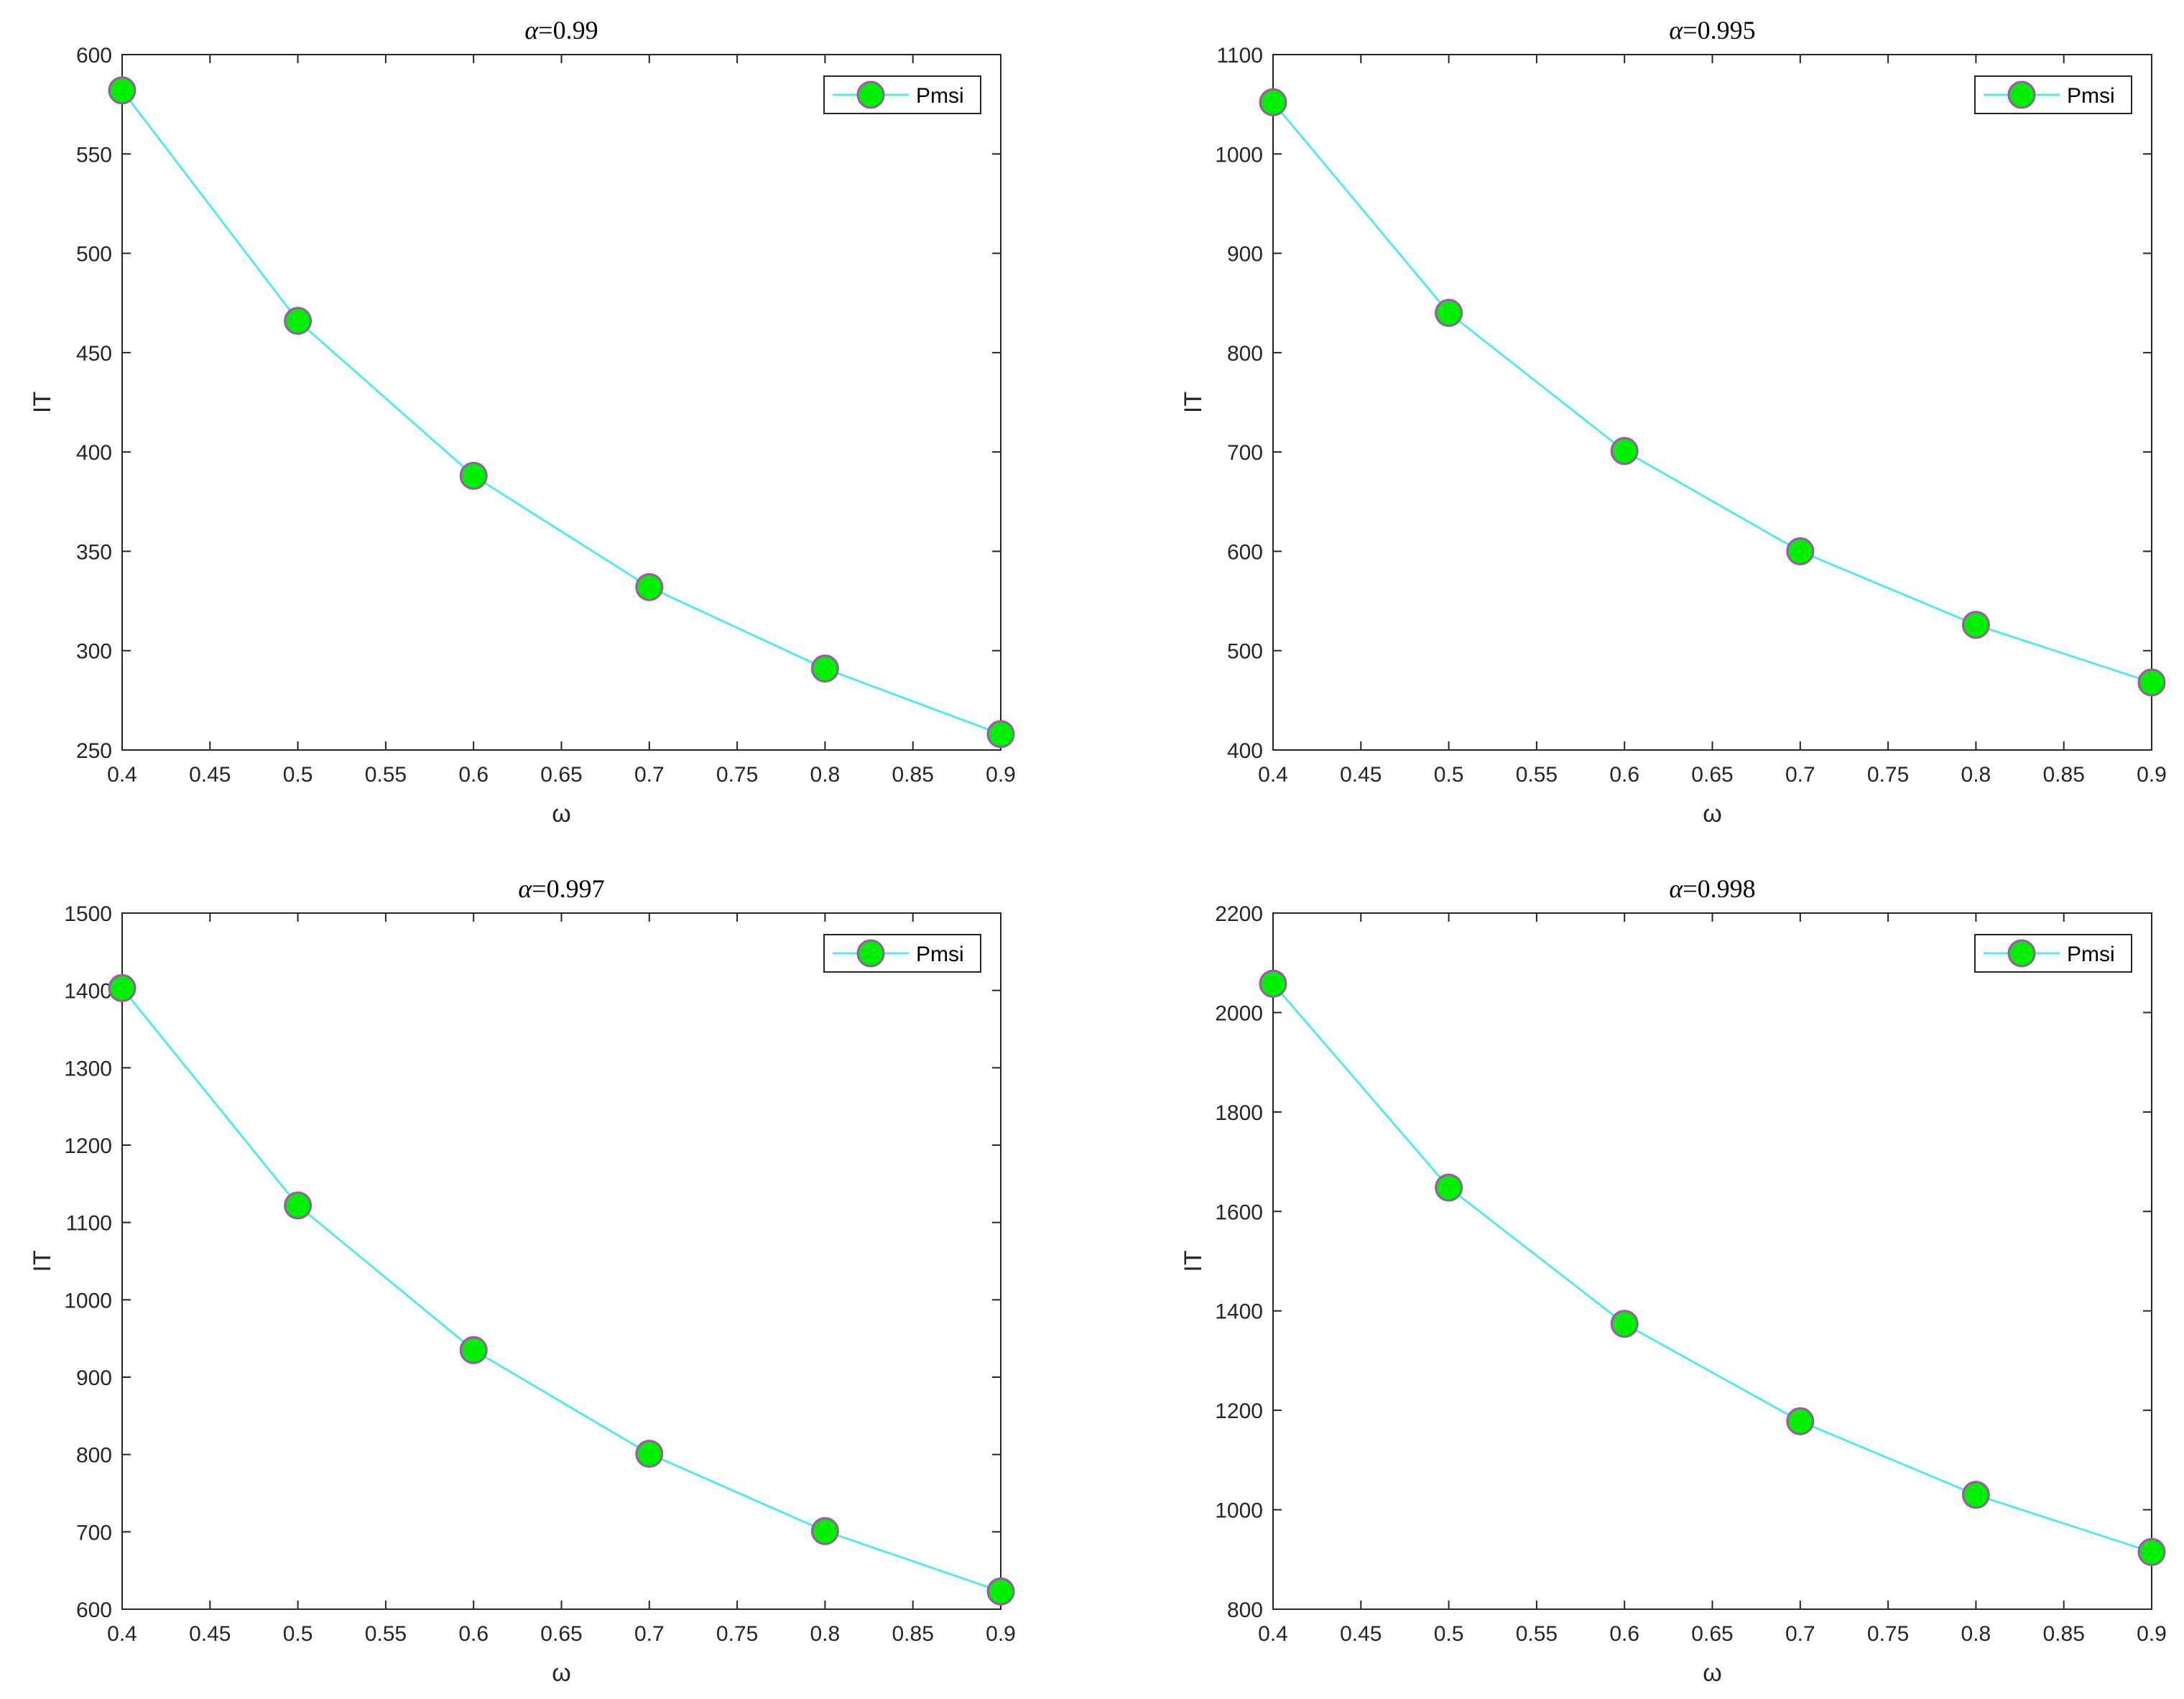 This screenshot has height=1699, width=2184. What do you see at coordinates (1239, 1113) in the screenshot?
I see `y-tick-label: 1800` at bounding box center [1239, 1113].